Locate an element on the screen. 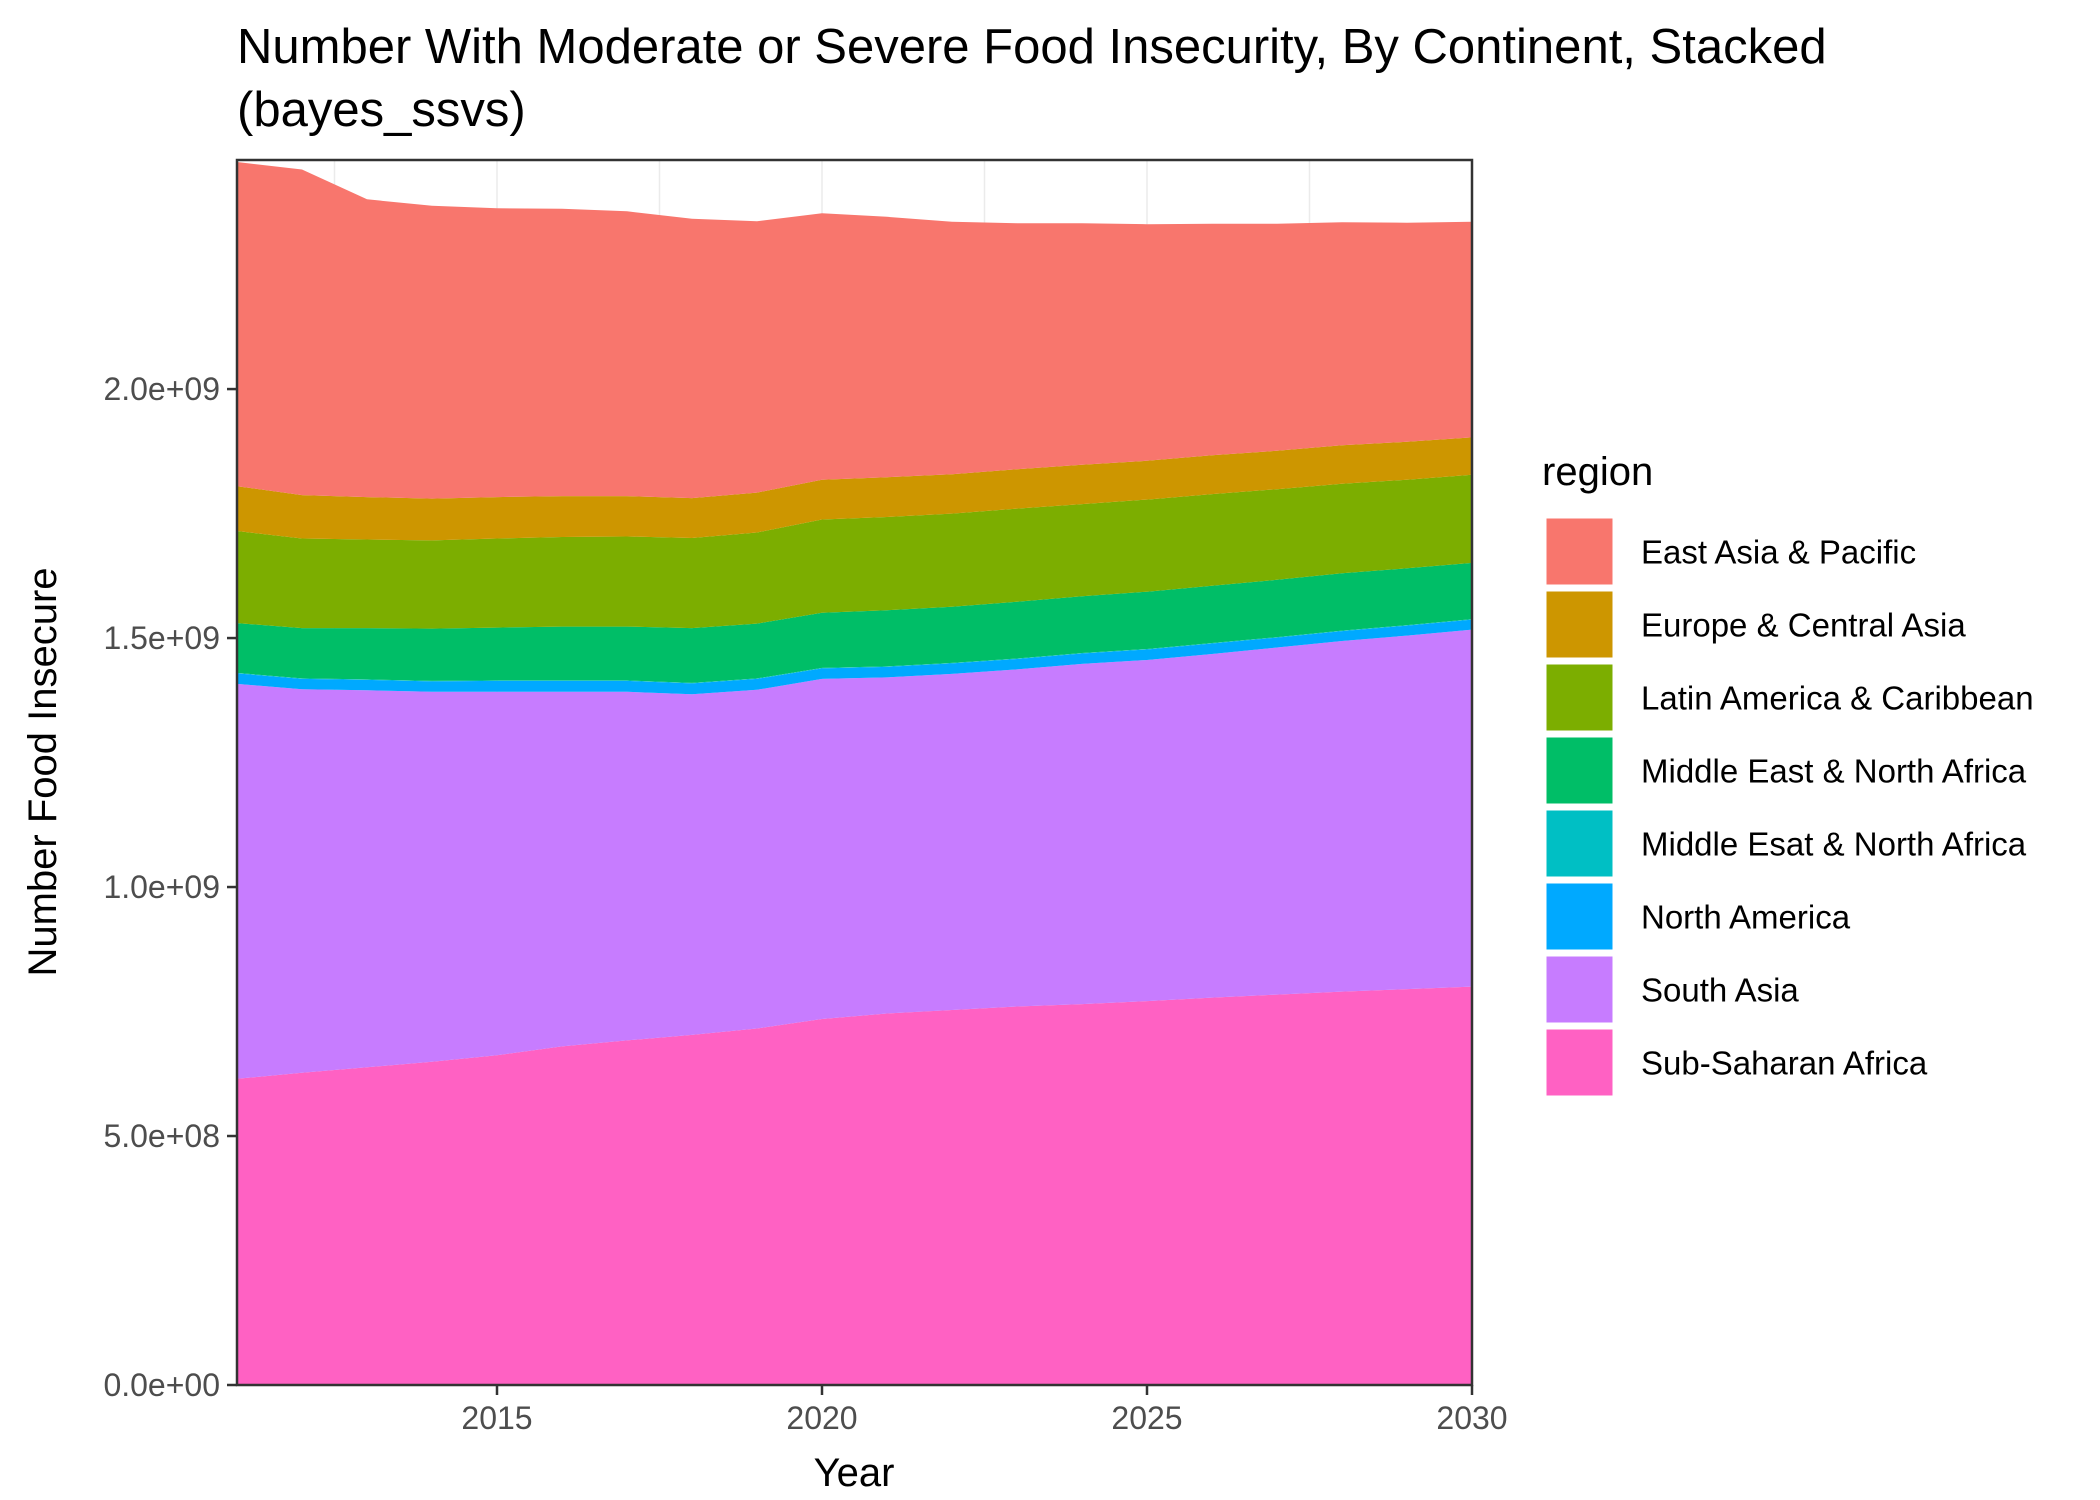 This screenshot has height=1500, width=2100. x-tick-label: 2015 is located at coordinates (496, 1418).